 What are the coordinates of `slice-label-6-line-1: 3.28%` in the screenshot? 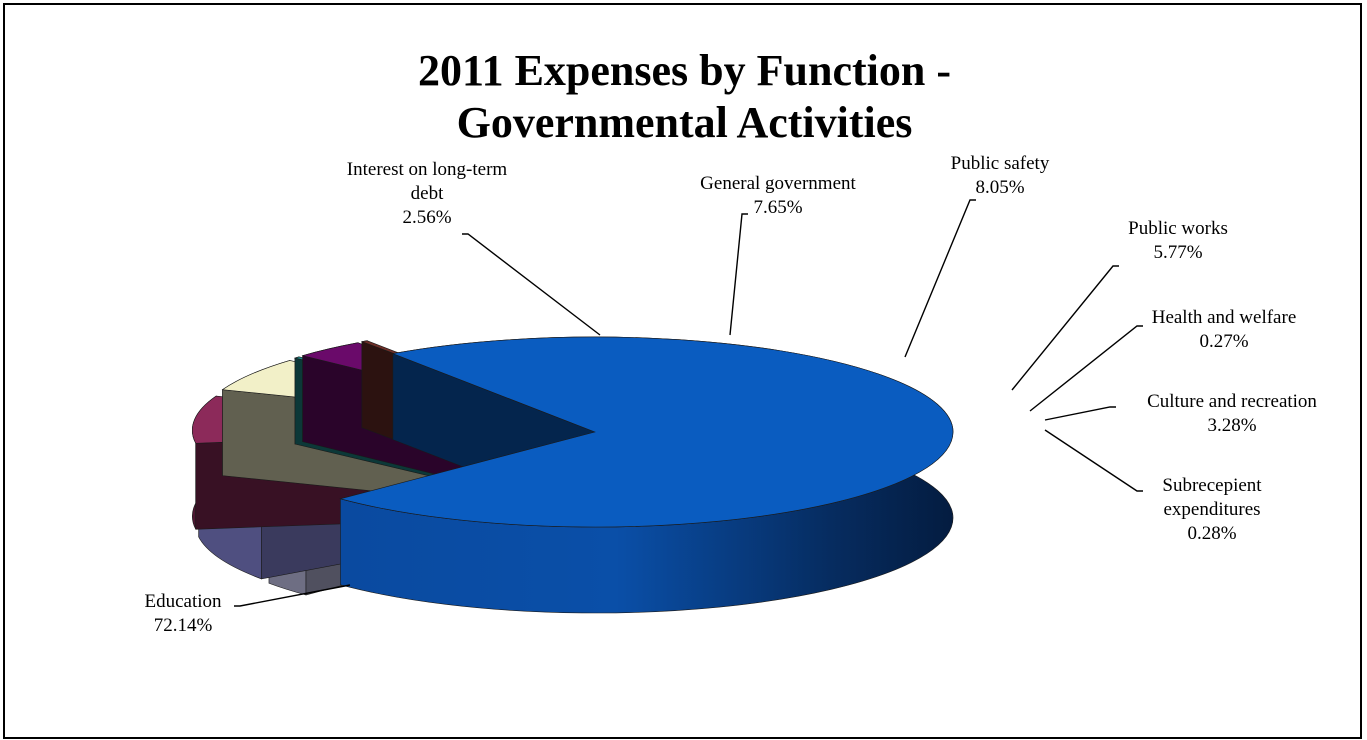 It's located at (1231, 425).